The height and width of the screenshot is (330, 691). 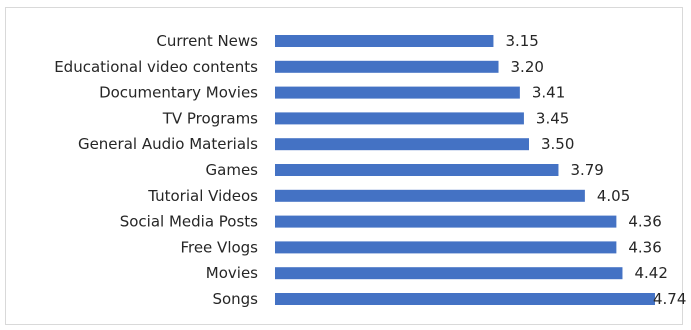 I want to click on data-label: 4.74, so click(x=669, y=299).